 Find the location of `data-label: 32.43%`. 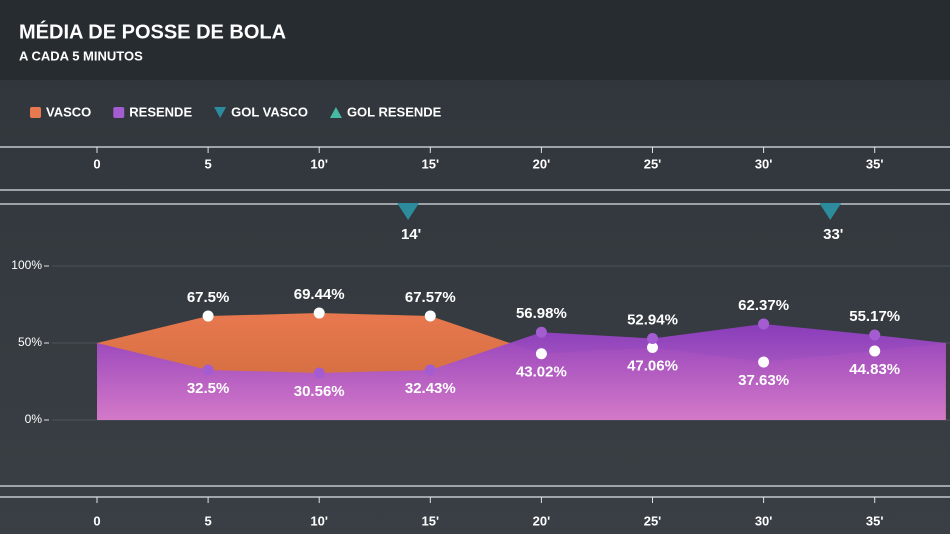

data-label: 32.43% is located at coordinates (430, 388).